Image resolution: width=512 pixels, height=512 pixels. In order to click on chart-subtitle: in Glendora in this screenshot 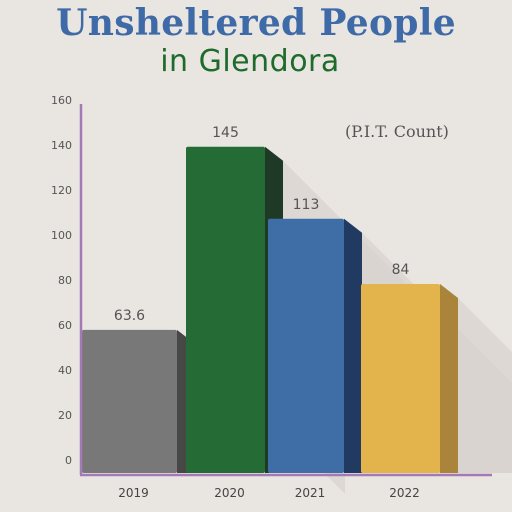, I will do `click(250, 61)`.